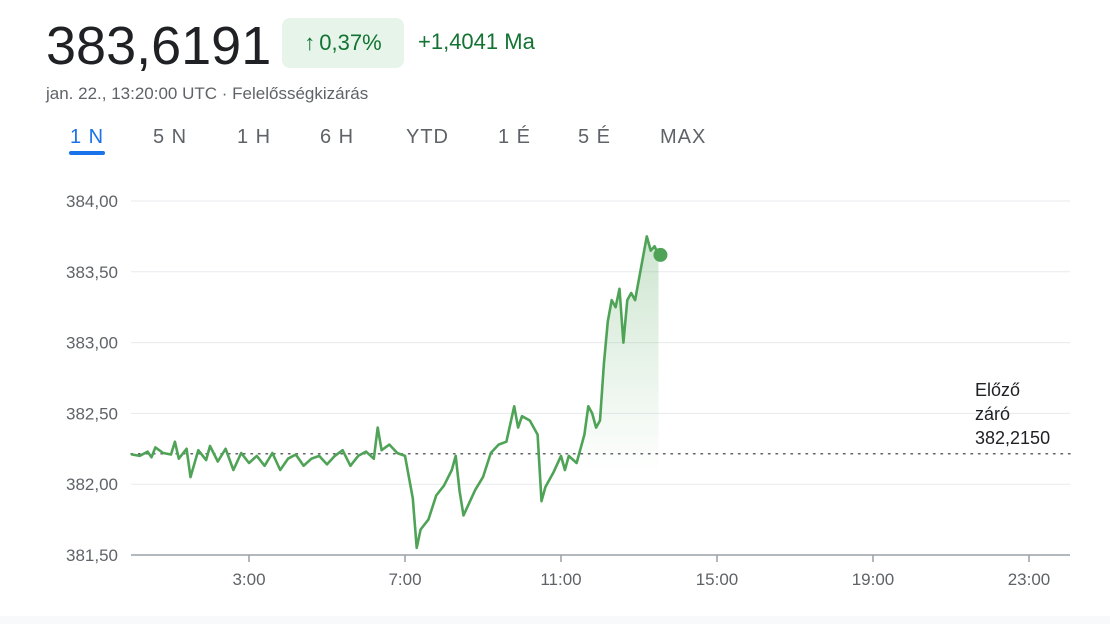 Image resolution: width=1110 pixels, height=624 pixels. I want to click on previous-close-label: záró, so click(992, 414).